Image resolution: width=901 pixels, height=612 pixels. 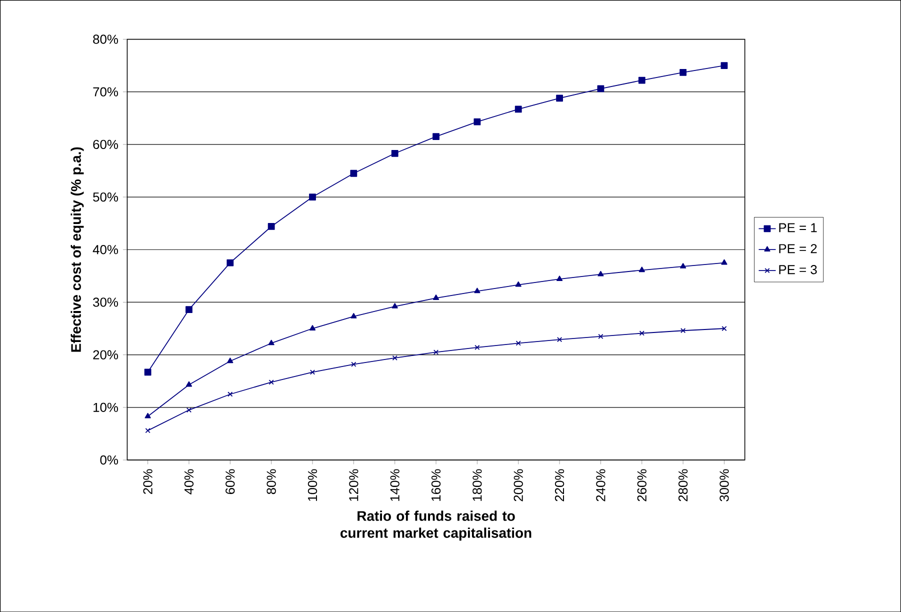 What do you see at coordinates (230, 481) in the screenshot?
I see `x-tick-label: 60%` at bounding box center [230, 481].